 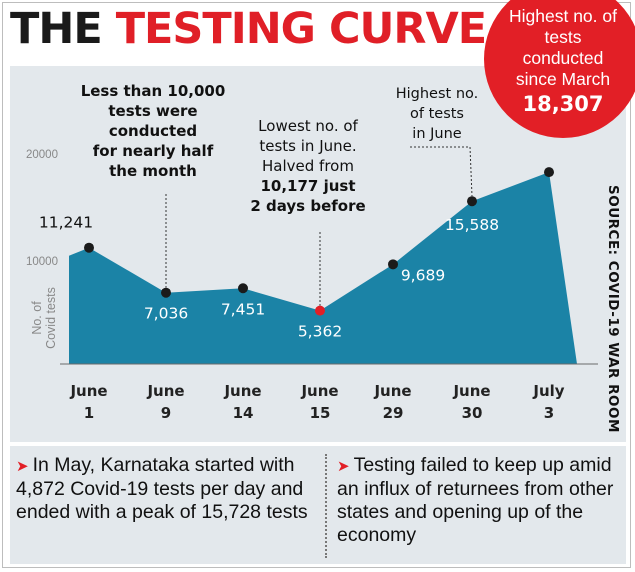 What do you see at coordinates (42, 262) in the screenshot?
I see `y-tick-label: 10000` at bounding box center [42, 262].